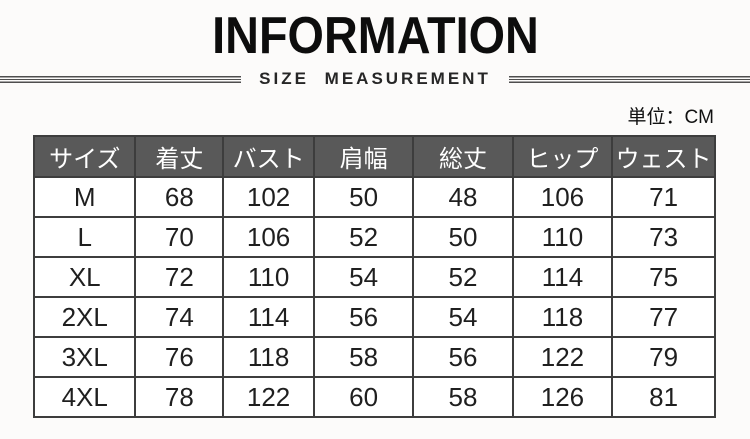  Describe the element at coordinates (179, 197) in the screenshot. I see `measurement-cell: 68` at that location.